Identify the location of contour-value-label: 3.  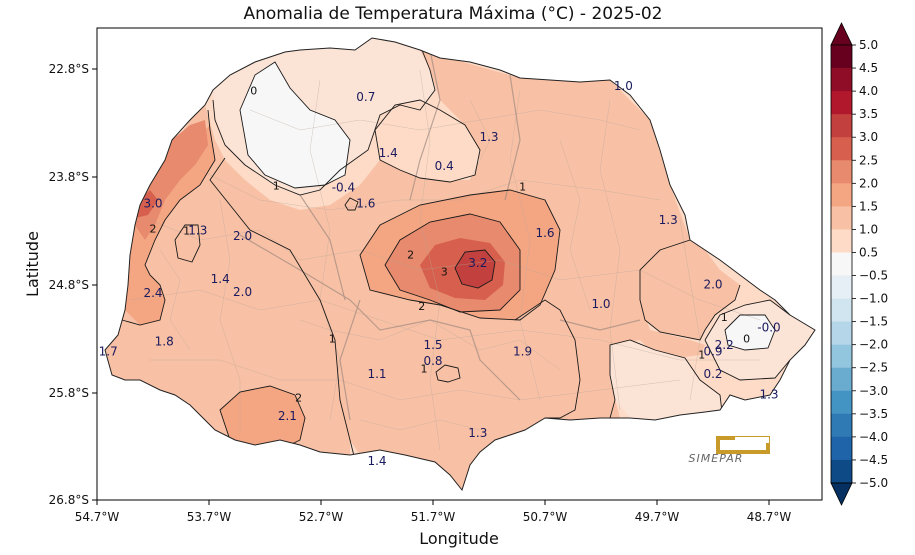
(444, 272).